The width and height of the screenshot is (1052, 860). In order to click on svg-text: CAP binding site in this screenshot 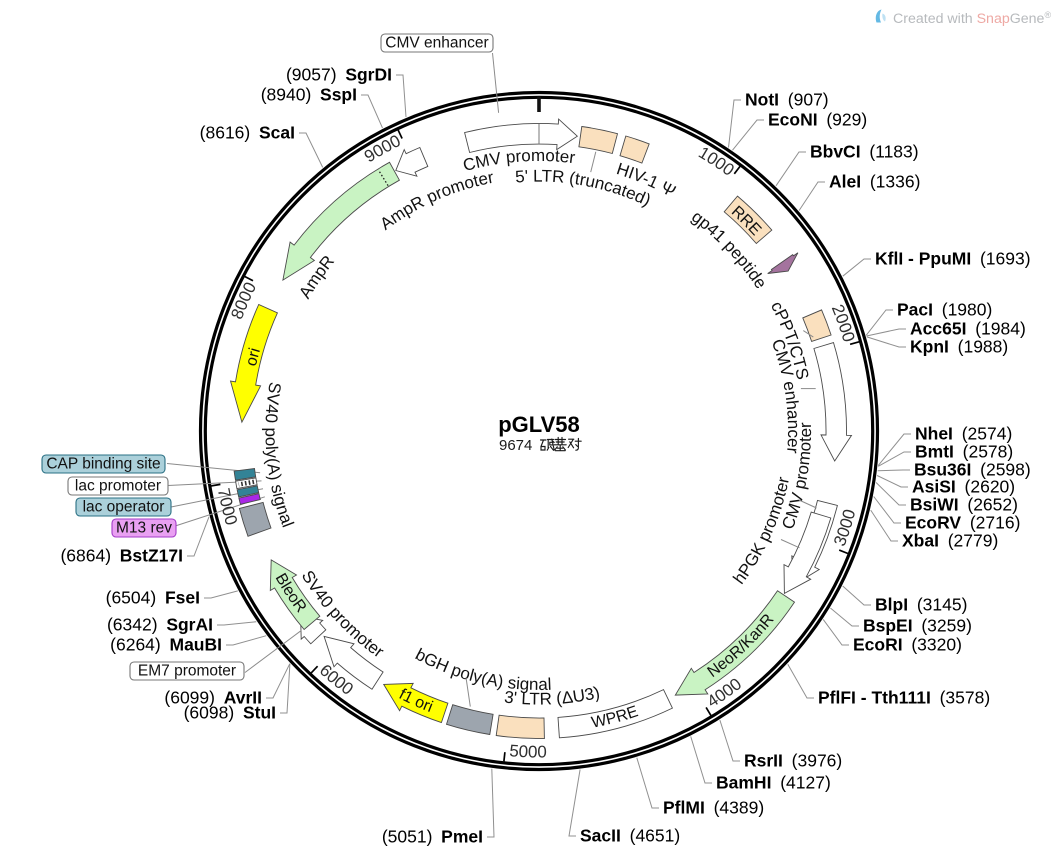, I will do `click(103, 464)`.